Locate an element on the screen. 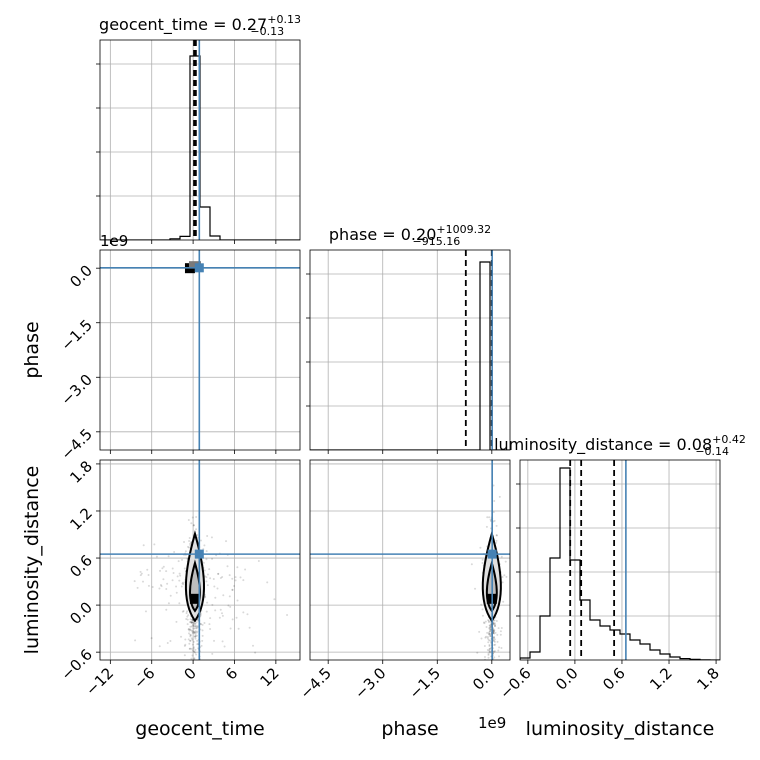 This screenshot has width=760, height=760. y-tick-label: 0.0 is located at coordinates (81, 276).